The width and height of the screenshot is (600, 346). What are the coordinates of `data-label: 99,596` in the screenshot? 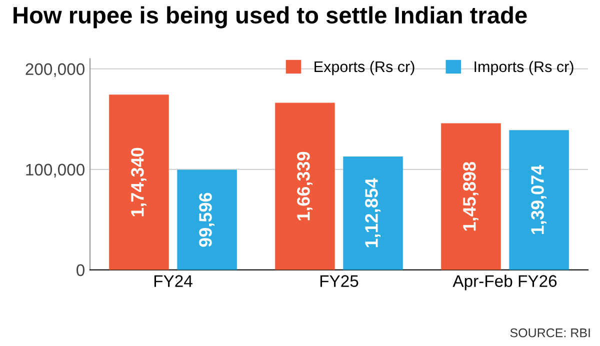 It's located at (206, 219).